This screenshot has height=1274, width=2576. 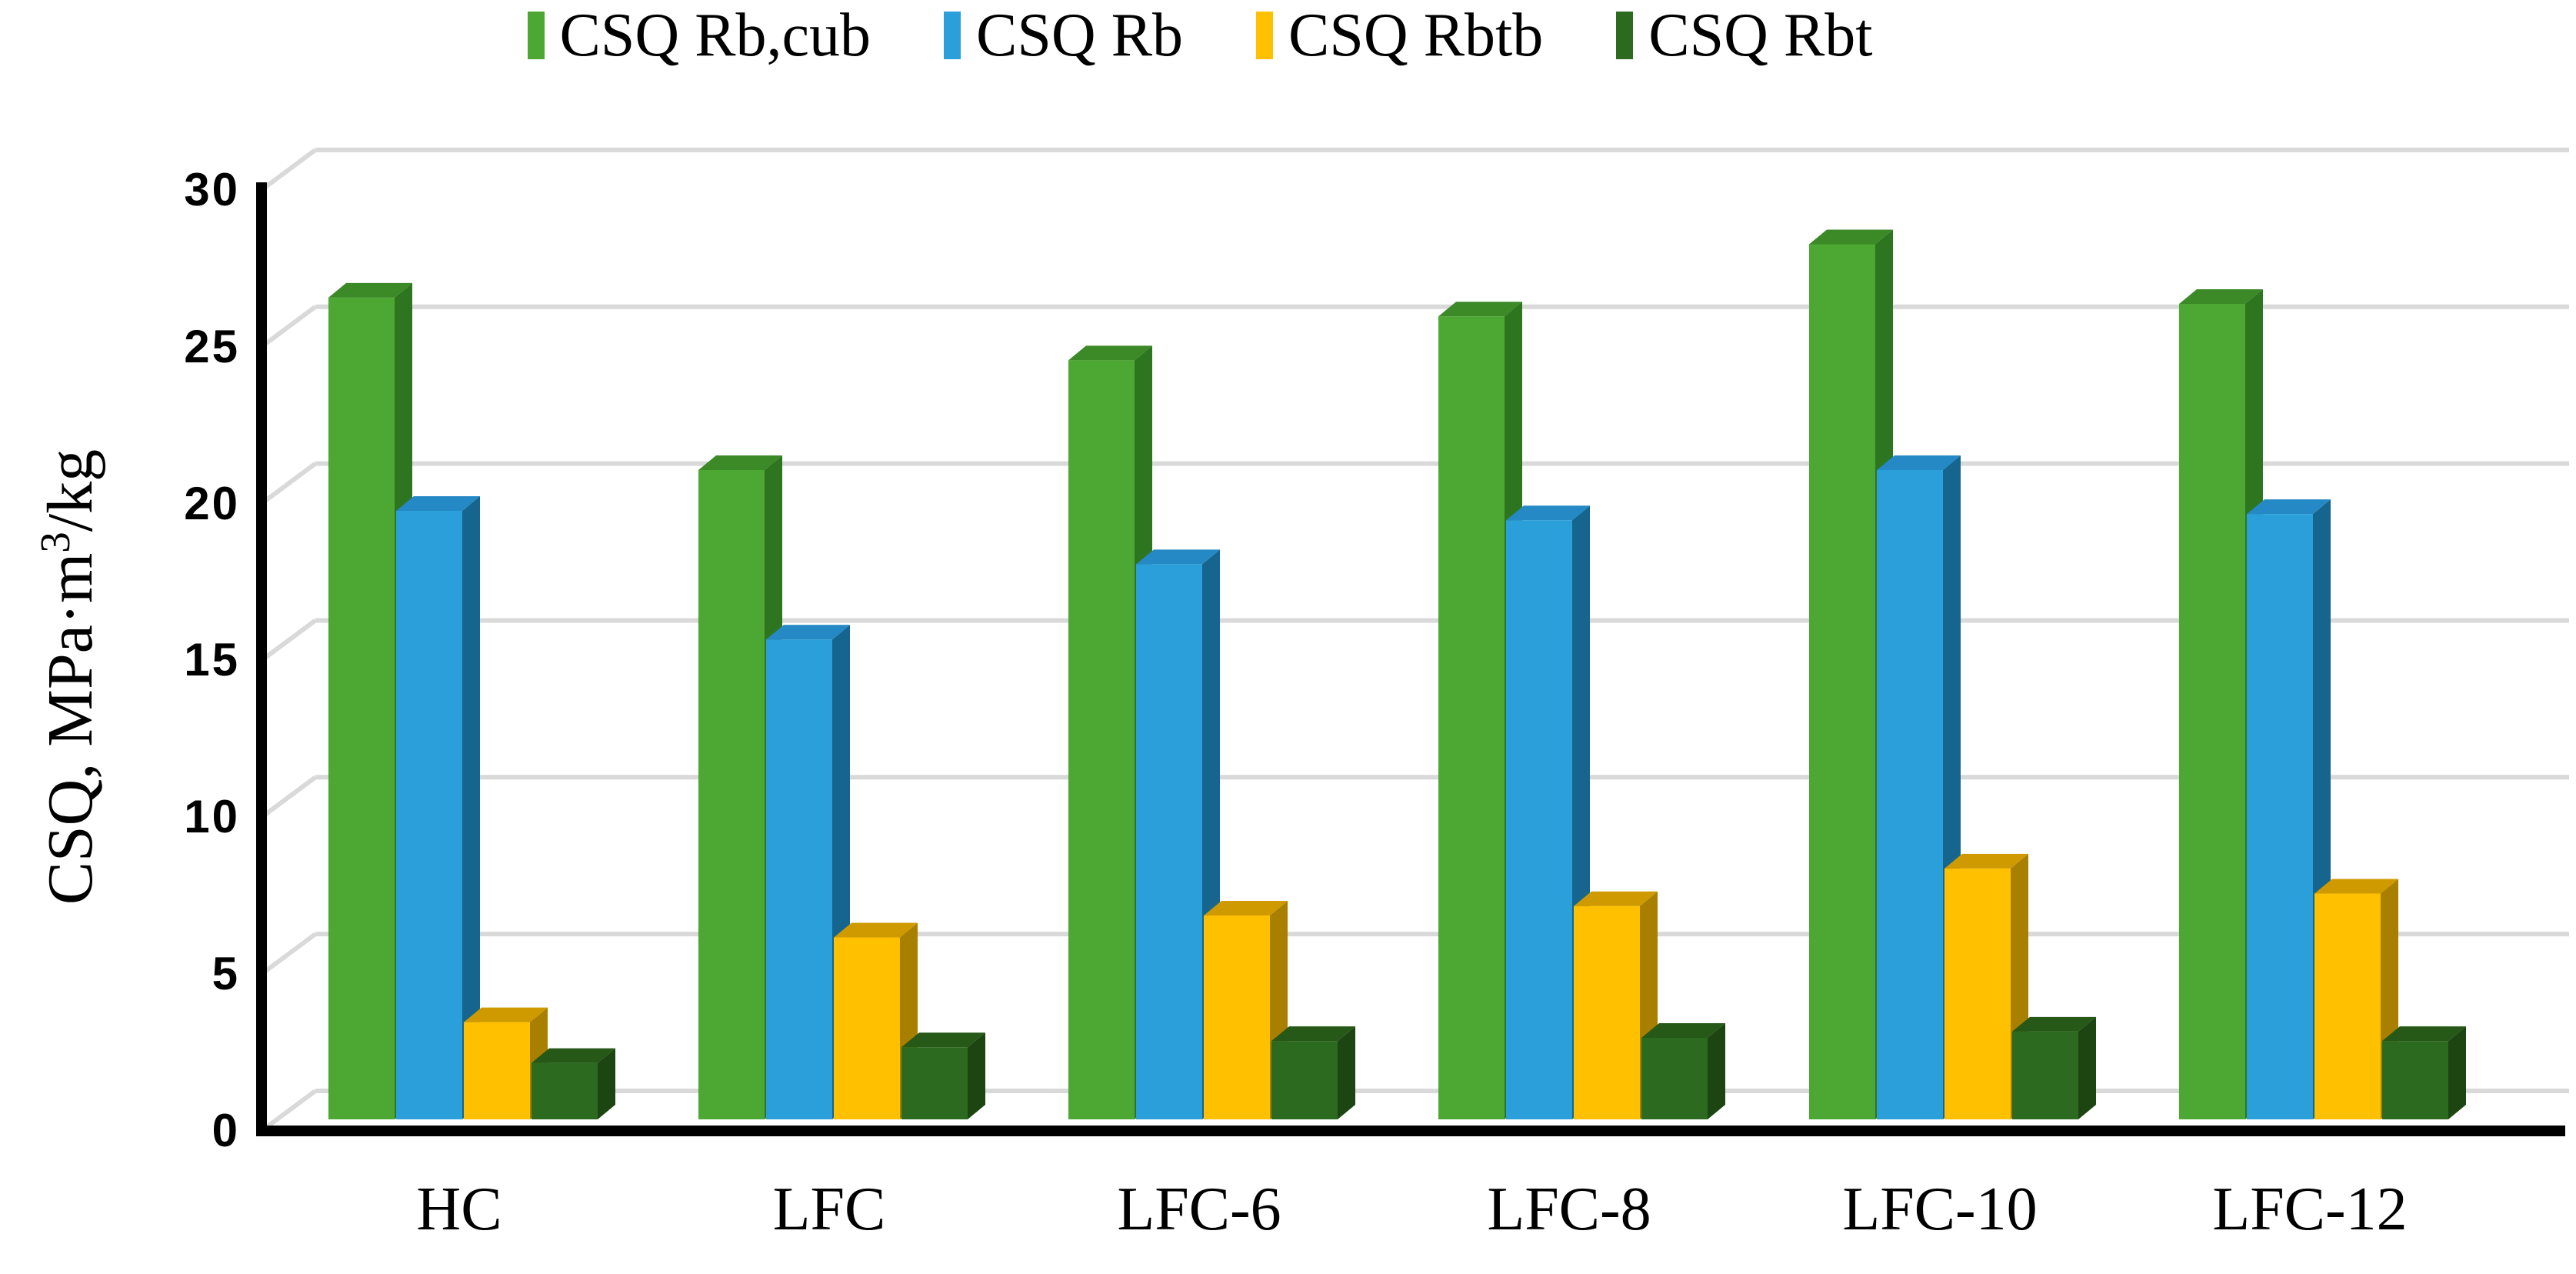 I want to click on y-tick-0: 0, so click(x=226, y=1130).